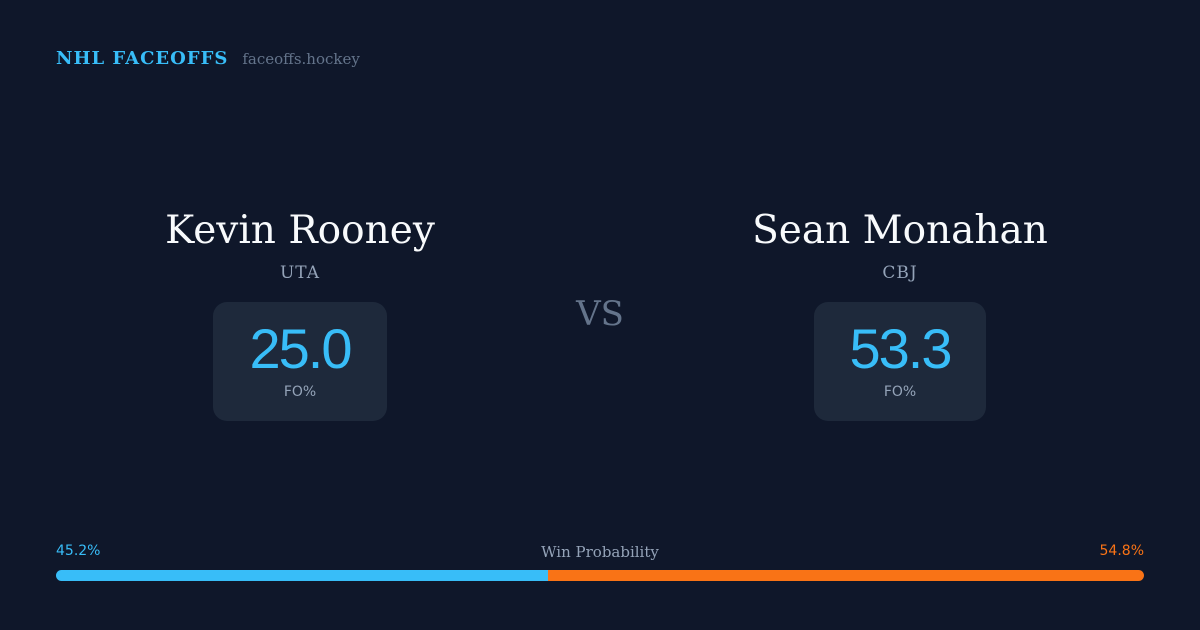 This screenshot has width=1200, height=630. Describe the element at coordinates (900, 231) in the screenshot. I see `player-right-name: Sean Monahan` at that location.